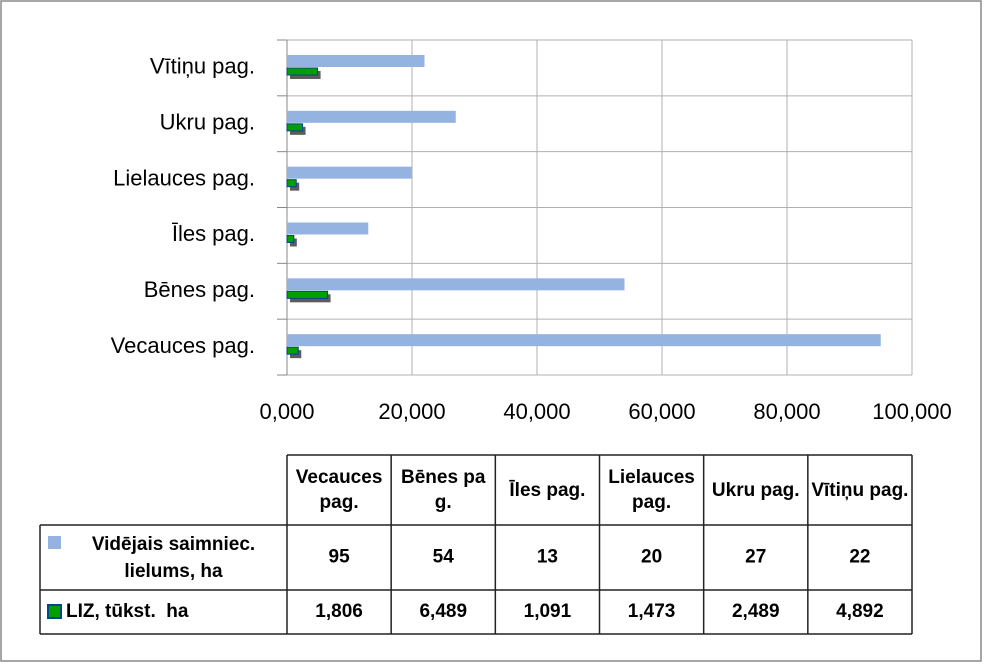 This screenshot has width=984, height=669. Describe the element at coordinates (652, 611) in the screenshot. I see `table-cell: 1,473` at that location.